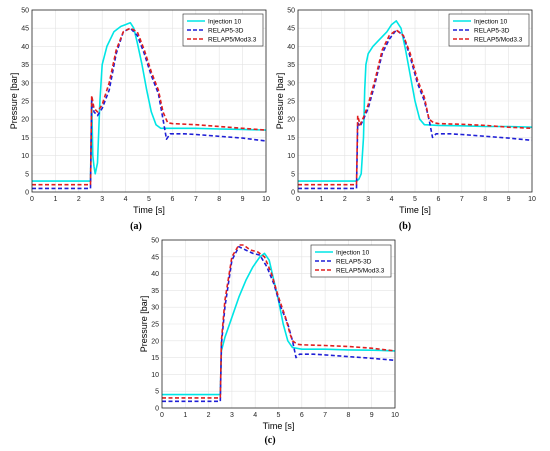 The image size is (550, 451). Describe the element at coordinates (136, 226) in the screenshot. I see `panel-label: (a)` at that location.